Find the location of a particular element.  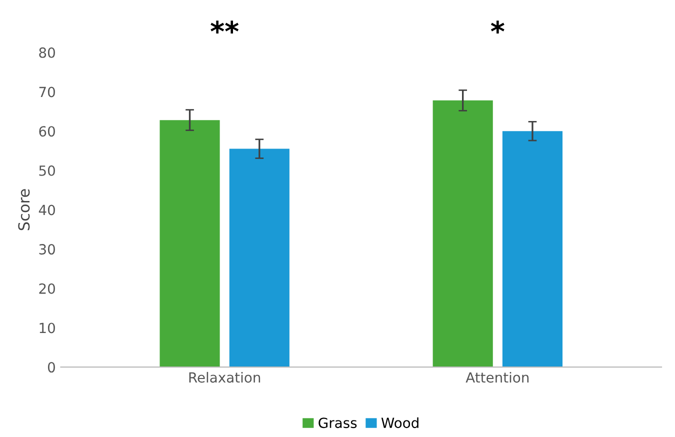

y-tick-label: 0 is located at coordinates (51, 367).